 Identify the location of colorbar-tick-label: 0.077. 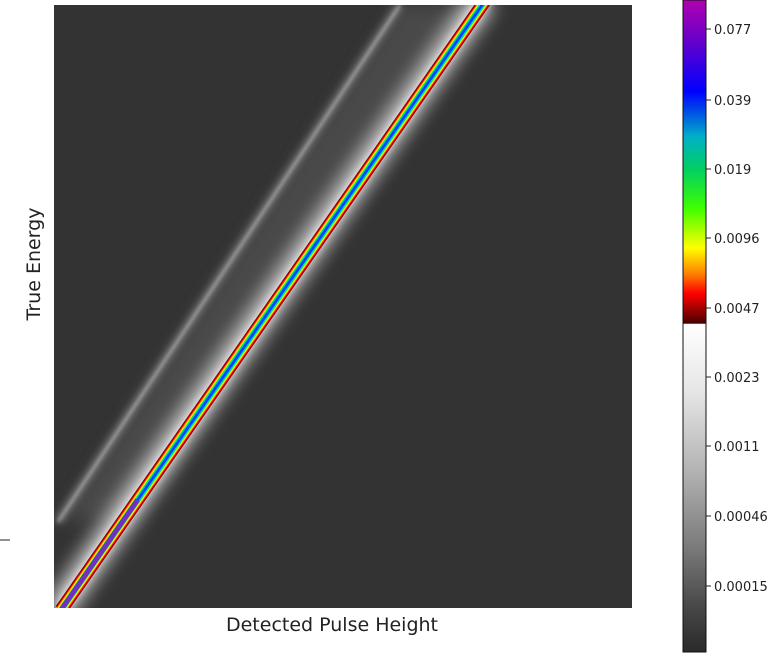
(732, 30).